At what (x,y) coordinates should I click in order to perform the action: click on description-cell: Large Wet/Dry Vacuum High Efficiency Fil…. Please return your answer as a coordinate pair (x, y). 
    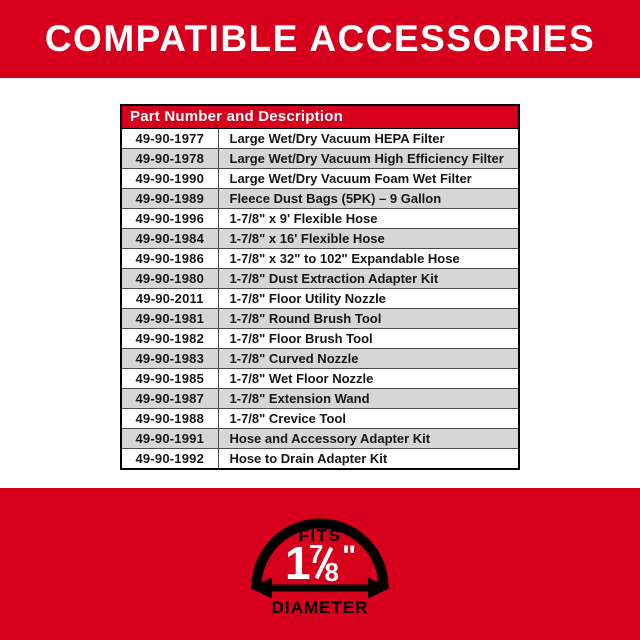
    Looking at the image, I should click on (368, 158).